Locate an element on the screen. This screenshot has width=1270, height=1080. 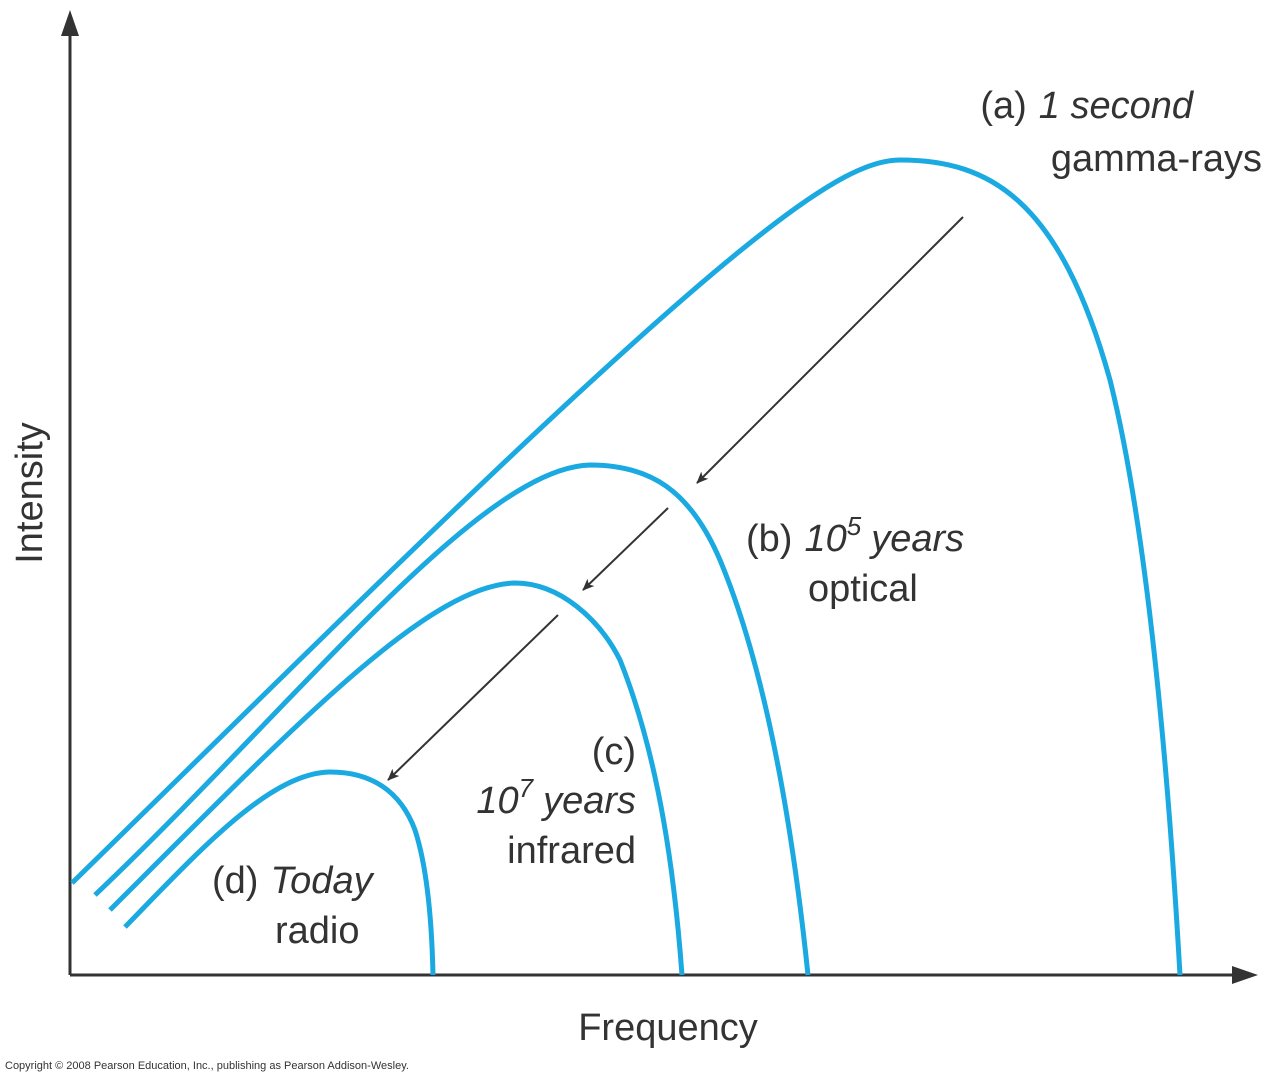
band: infrared is located at coordinates (571, 851).